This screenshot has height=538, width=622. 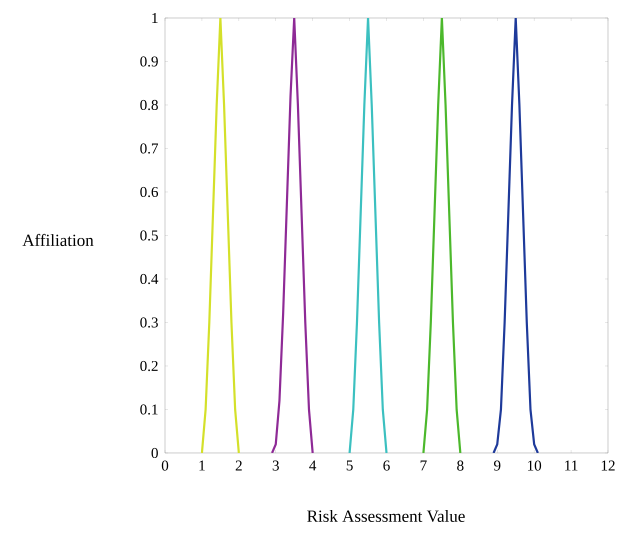 What do you see at coordinates (149, 409) in the screenshot?
I see `y-tick-label: 0.1` at bounding box center [149, 409].